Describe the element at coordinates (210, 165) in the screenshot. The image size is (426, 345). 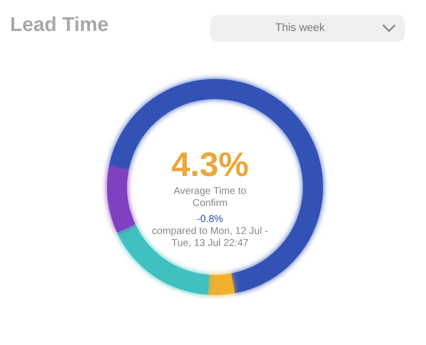
I see `text: 4.3%` at that location.